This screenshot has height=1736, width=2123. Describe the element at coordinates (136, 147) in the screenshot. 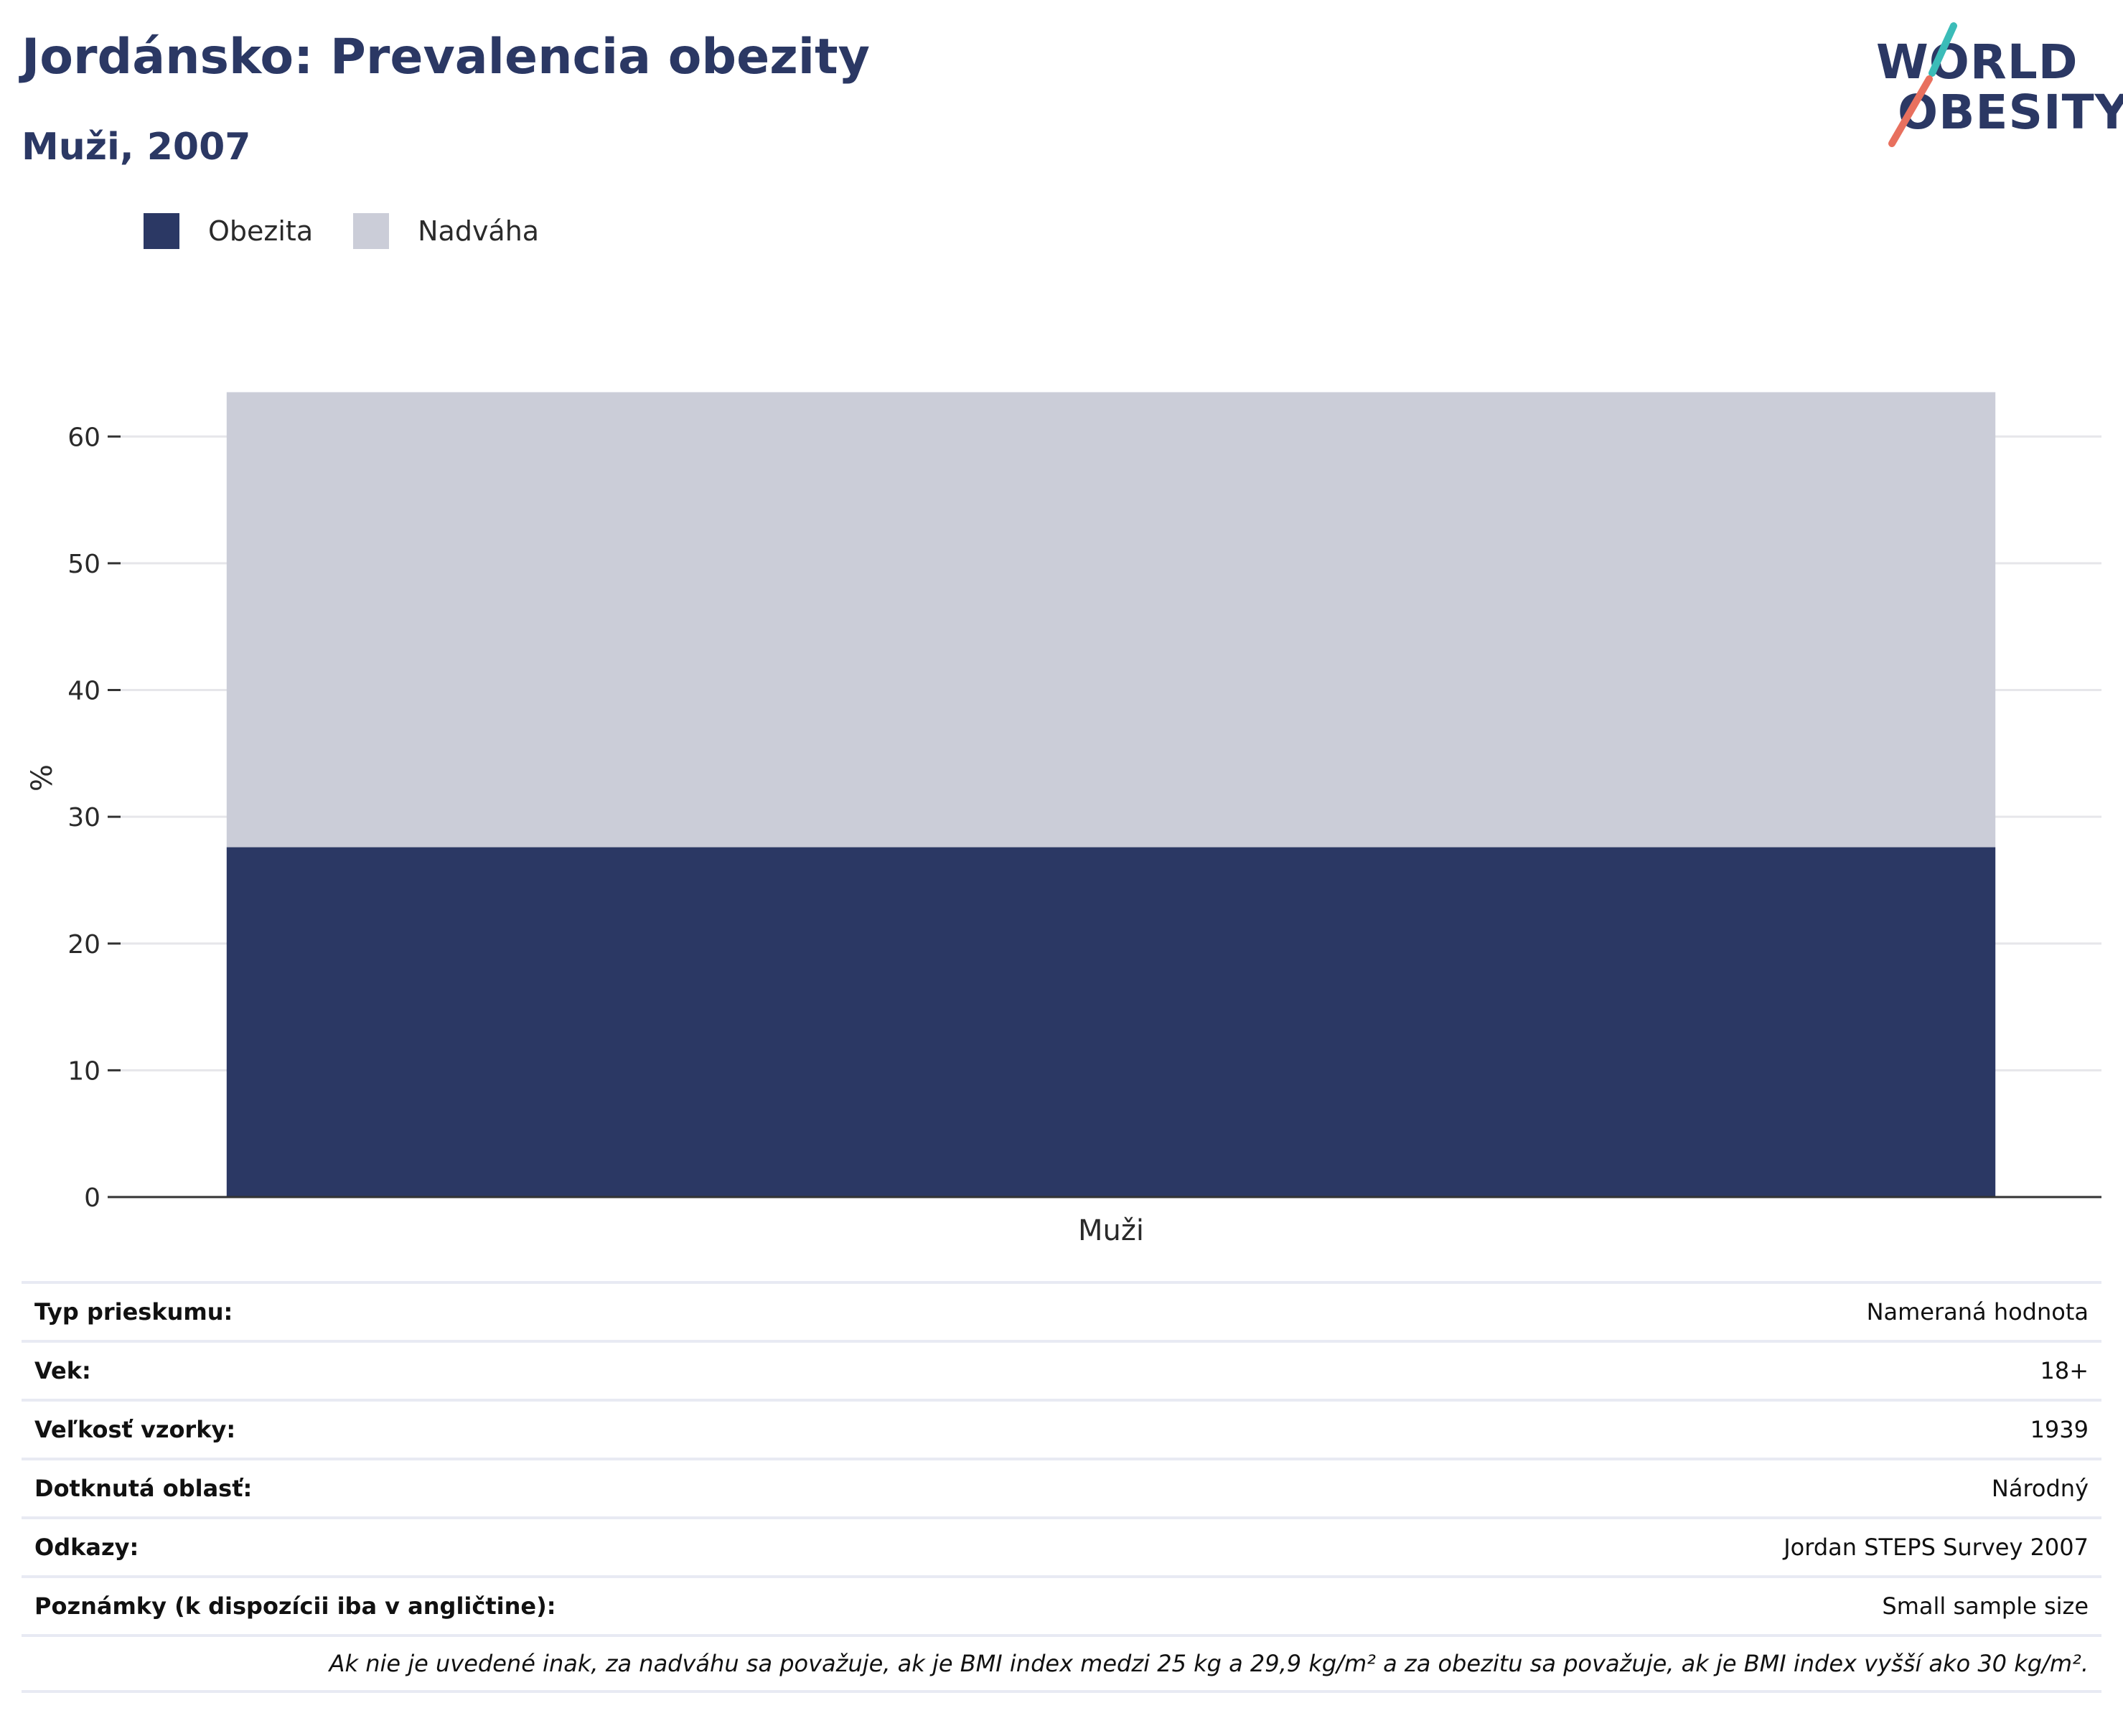

I see `page-subtitle: Muži, 2007` at that location.